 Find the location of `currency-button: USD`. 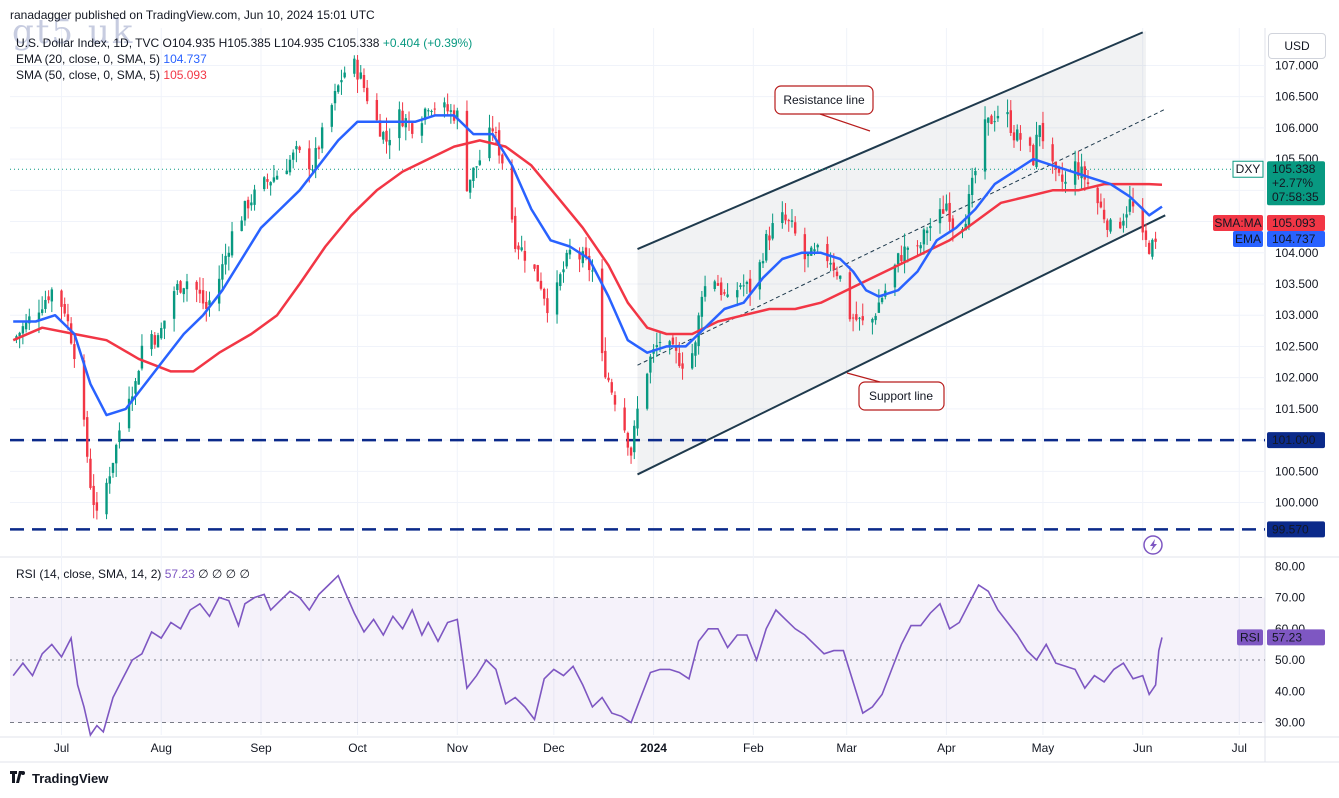

currency-button: USD is located at coordinates (1297, 46).